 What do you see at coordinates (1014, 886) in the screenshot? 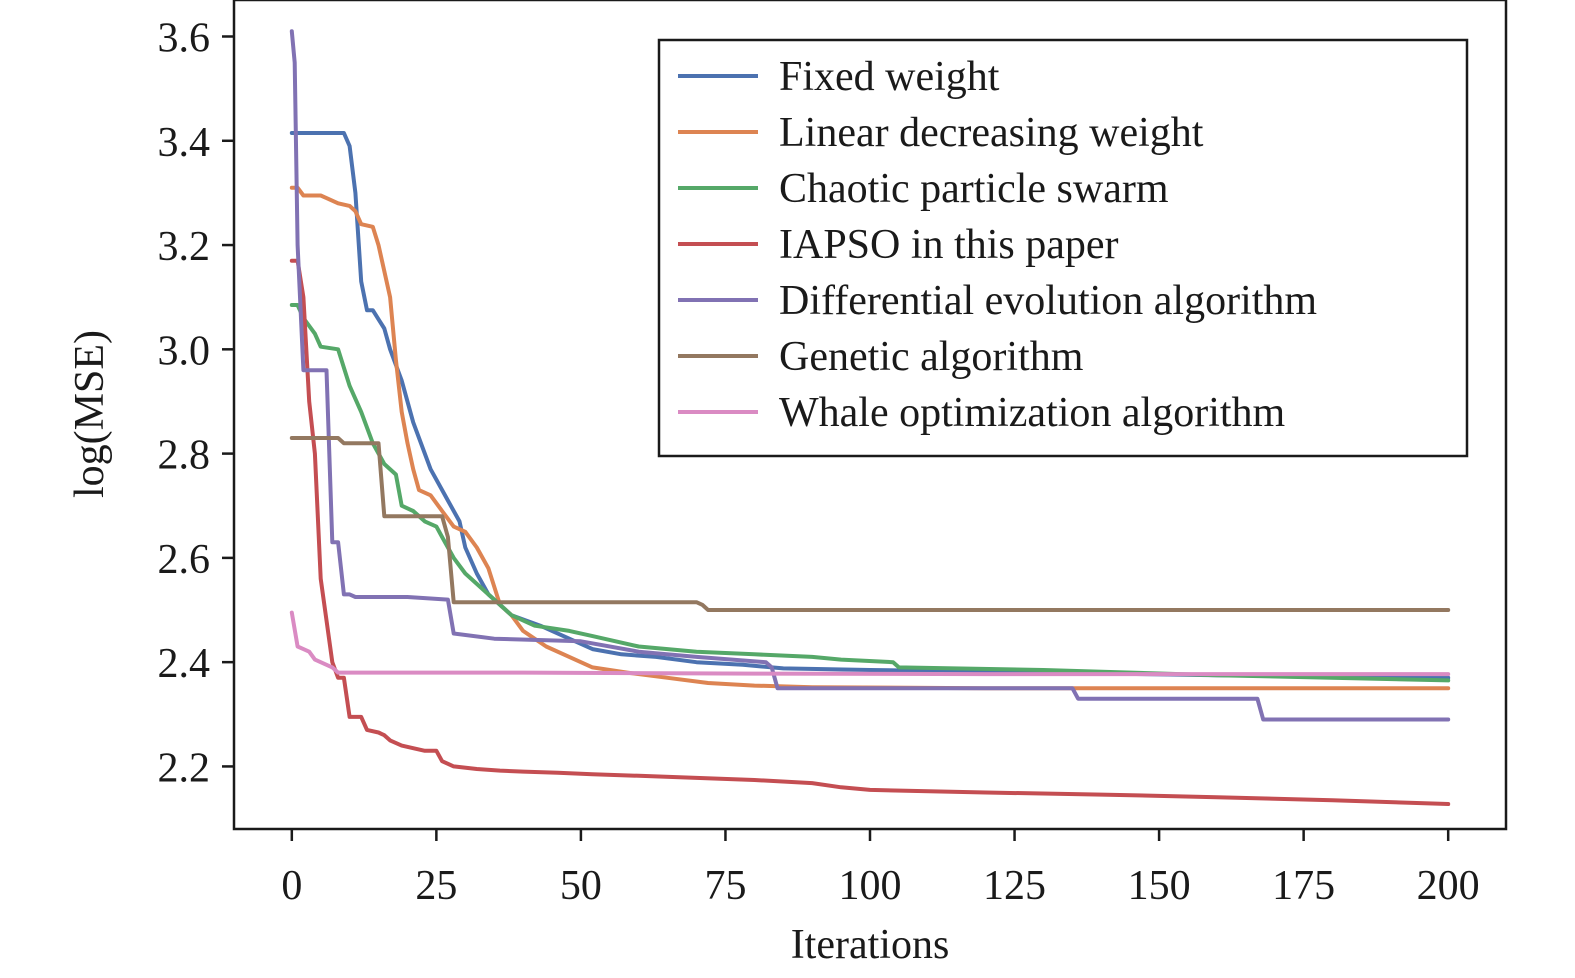
I see `x-tick-label: 125` at bounding box center [1014, 886].